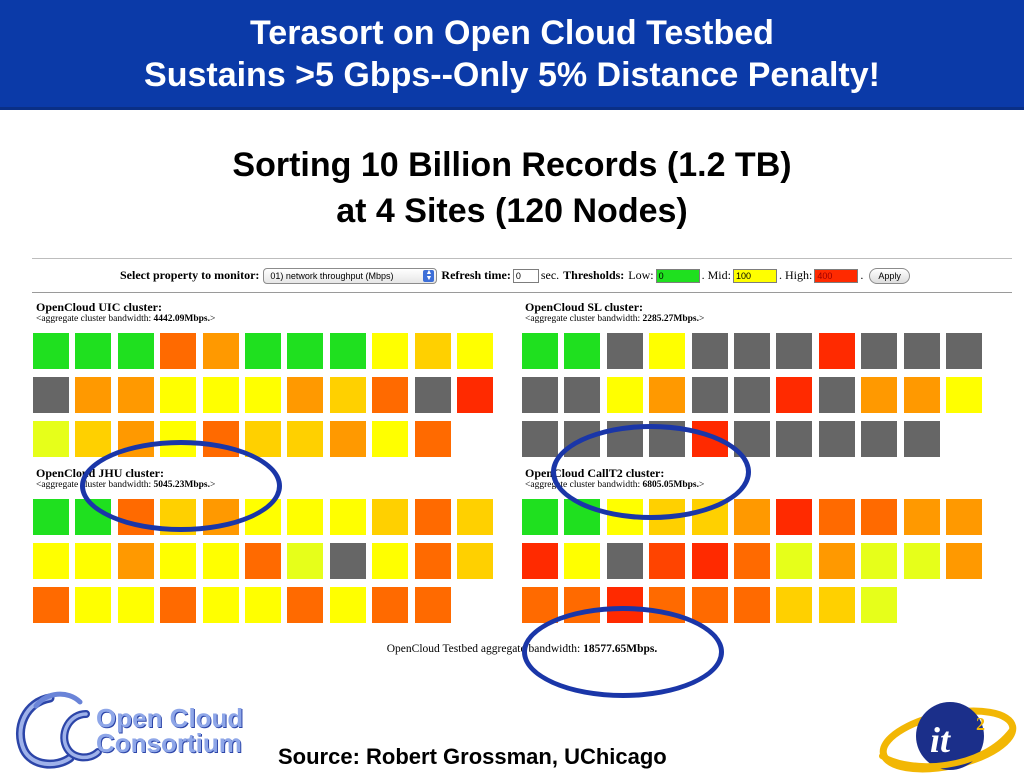  I want to click on property-select: 01) network throughput (Mbps) ▲ ▼, so click(350, 275).